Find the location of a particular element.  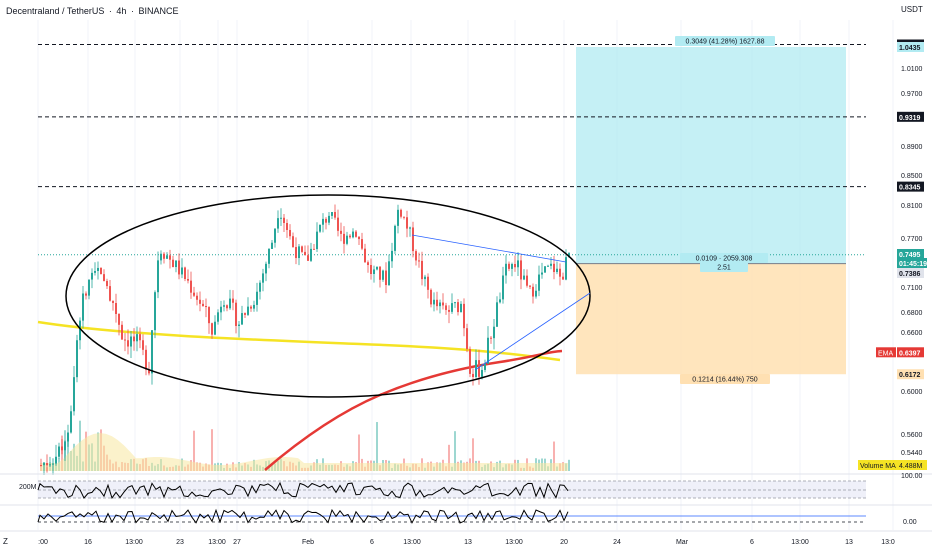

price-tick-label: 0.6600 is located at coordinates (912, 333).